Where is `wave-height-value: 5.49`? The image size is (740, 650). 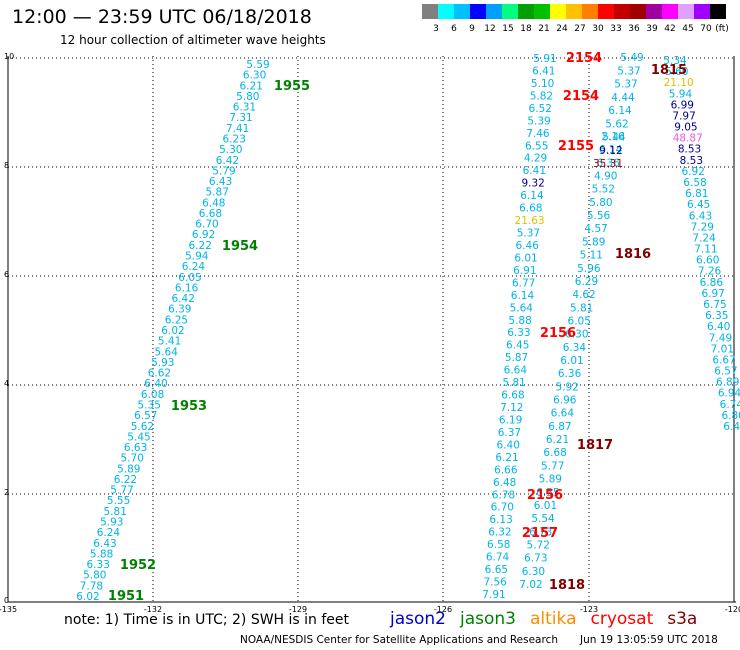
wave-height-value: 5.49 is located at coordinates (631, 58).